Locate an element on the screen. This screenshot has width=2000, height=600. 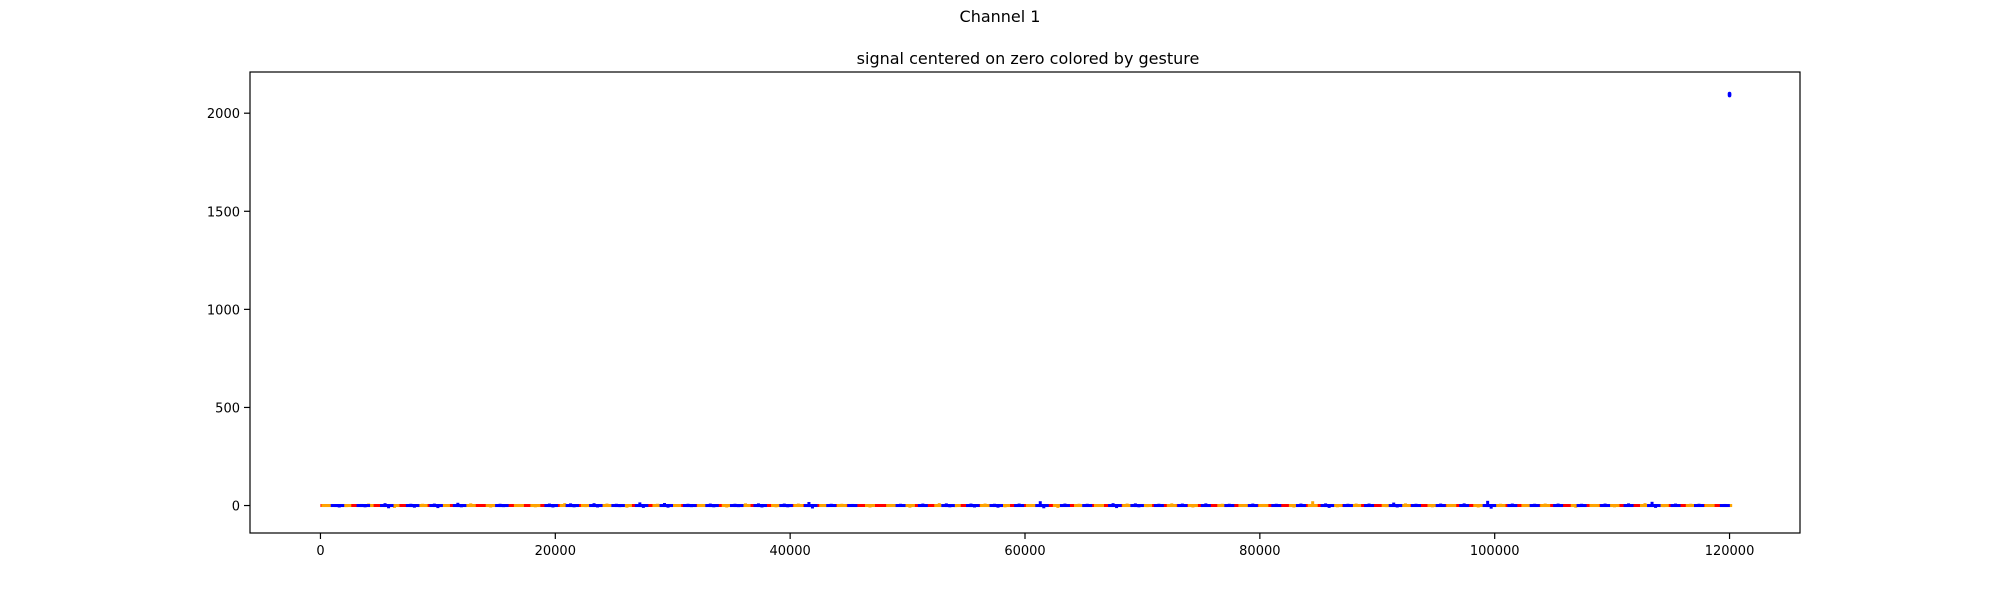
y-tick-label: 1500 is located at coordinates (223, 212).